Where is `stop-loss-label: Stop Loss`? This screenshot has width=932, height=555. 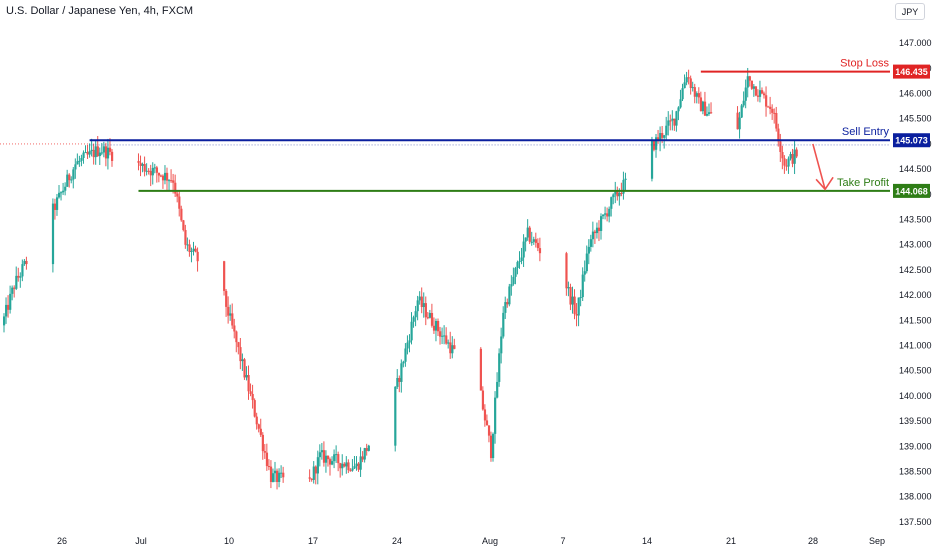 stop-loss-label: Stop Loss is located at coordinates (864, 64).